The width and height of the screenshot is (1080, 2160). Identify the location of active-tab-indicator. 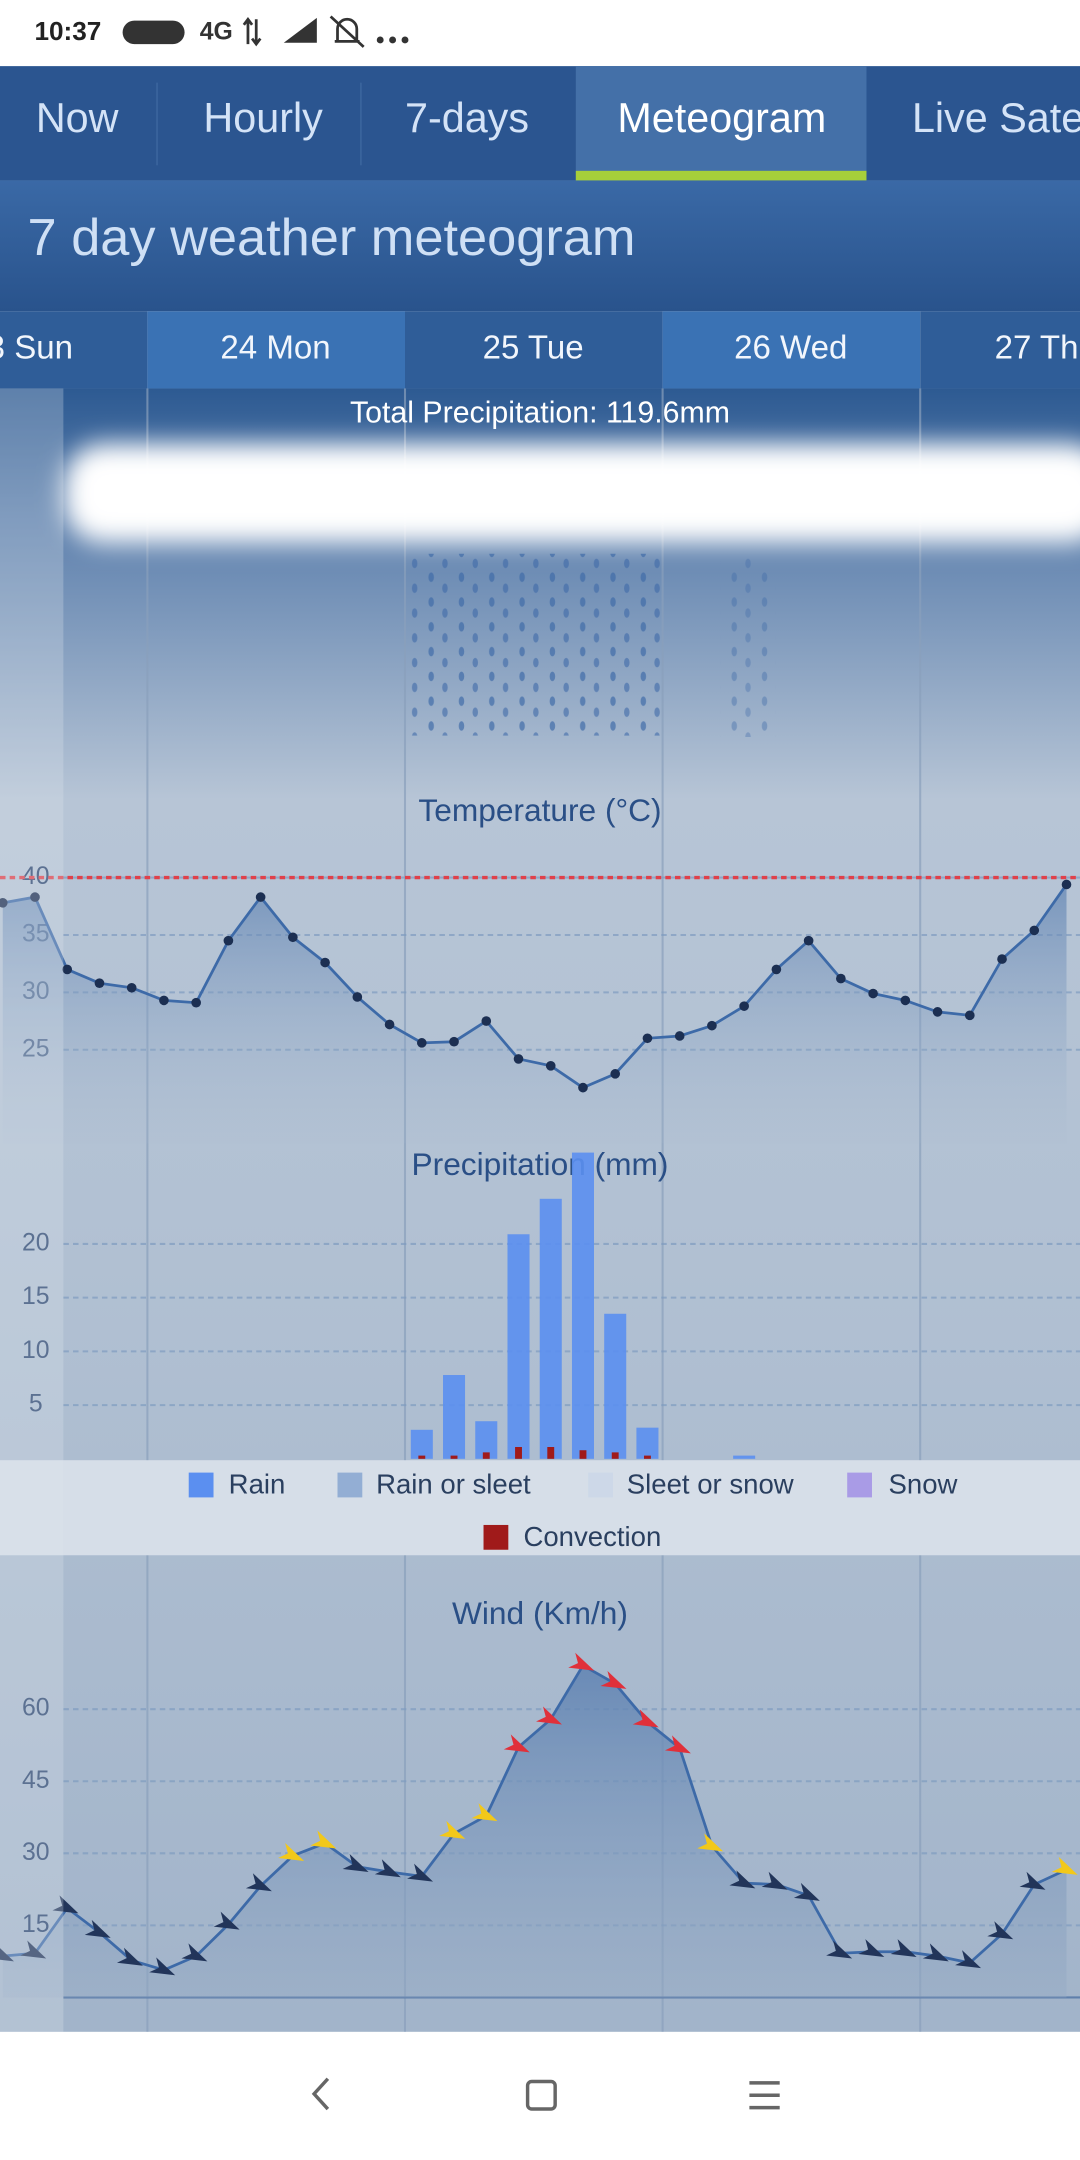
(721, 175).